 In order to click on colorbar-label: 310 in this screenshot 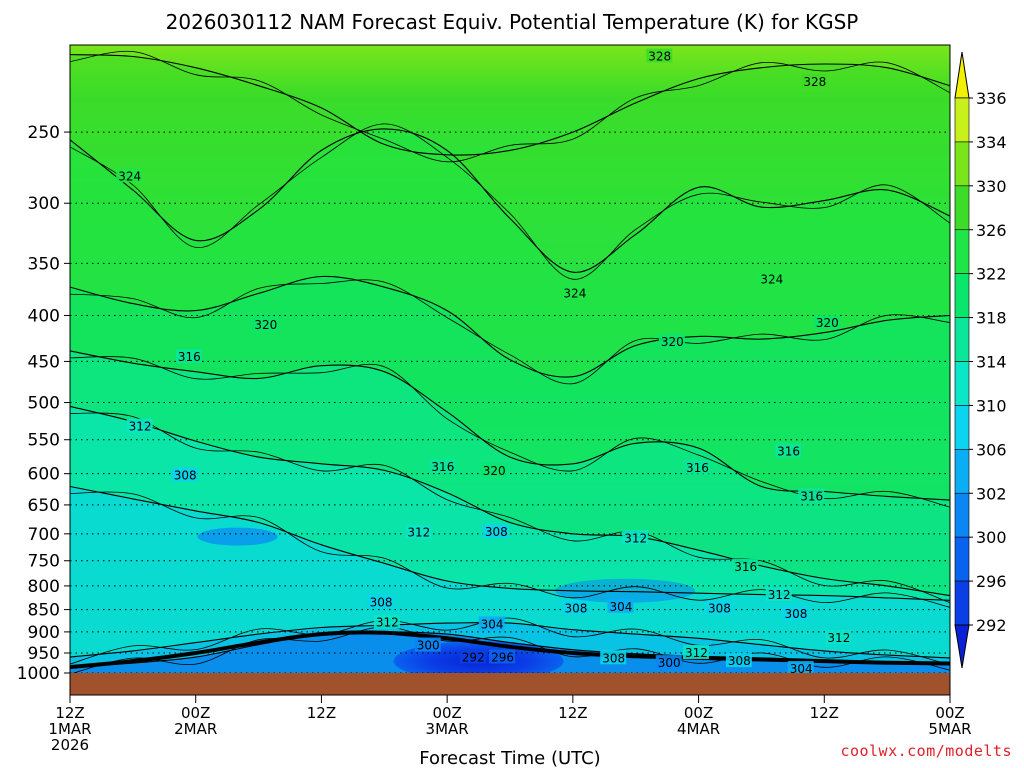, I will do `click(991, 405)`.